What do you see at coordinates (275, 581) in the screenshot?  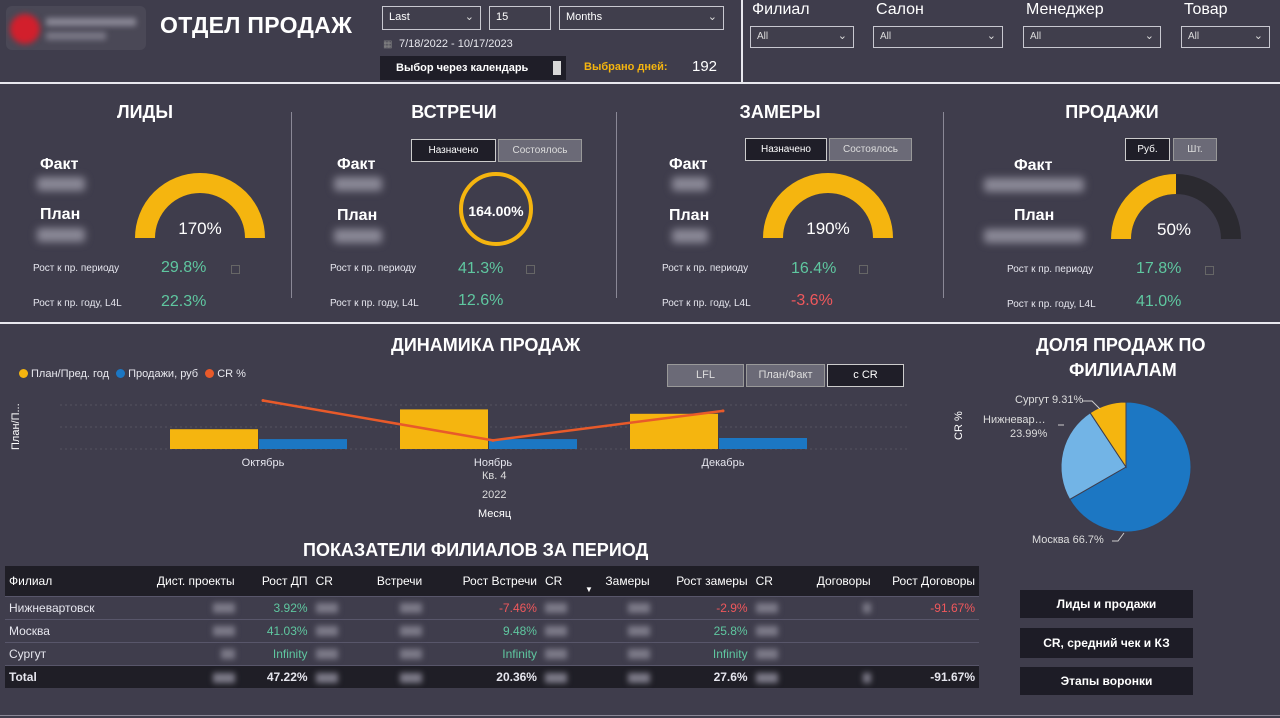 I see `col-header: Рост ДП` at bounding box center [275, 581].